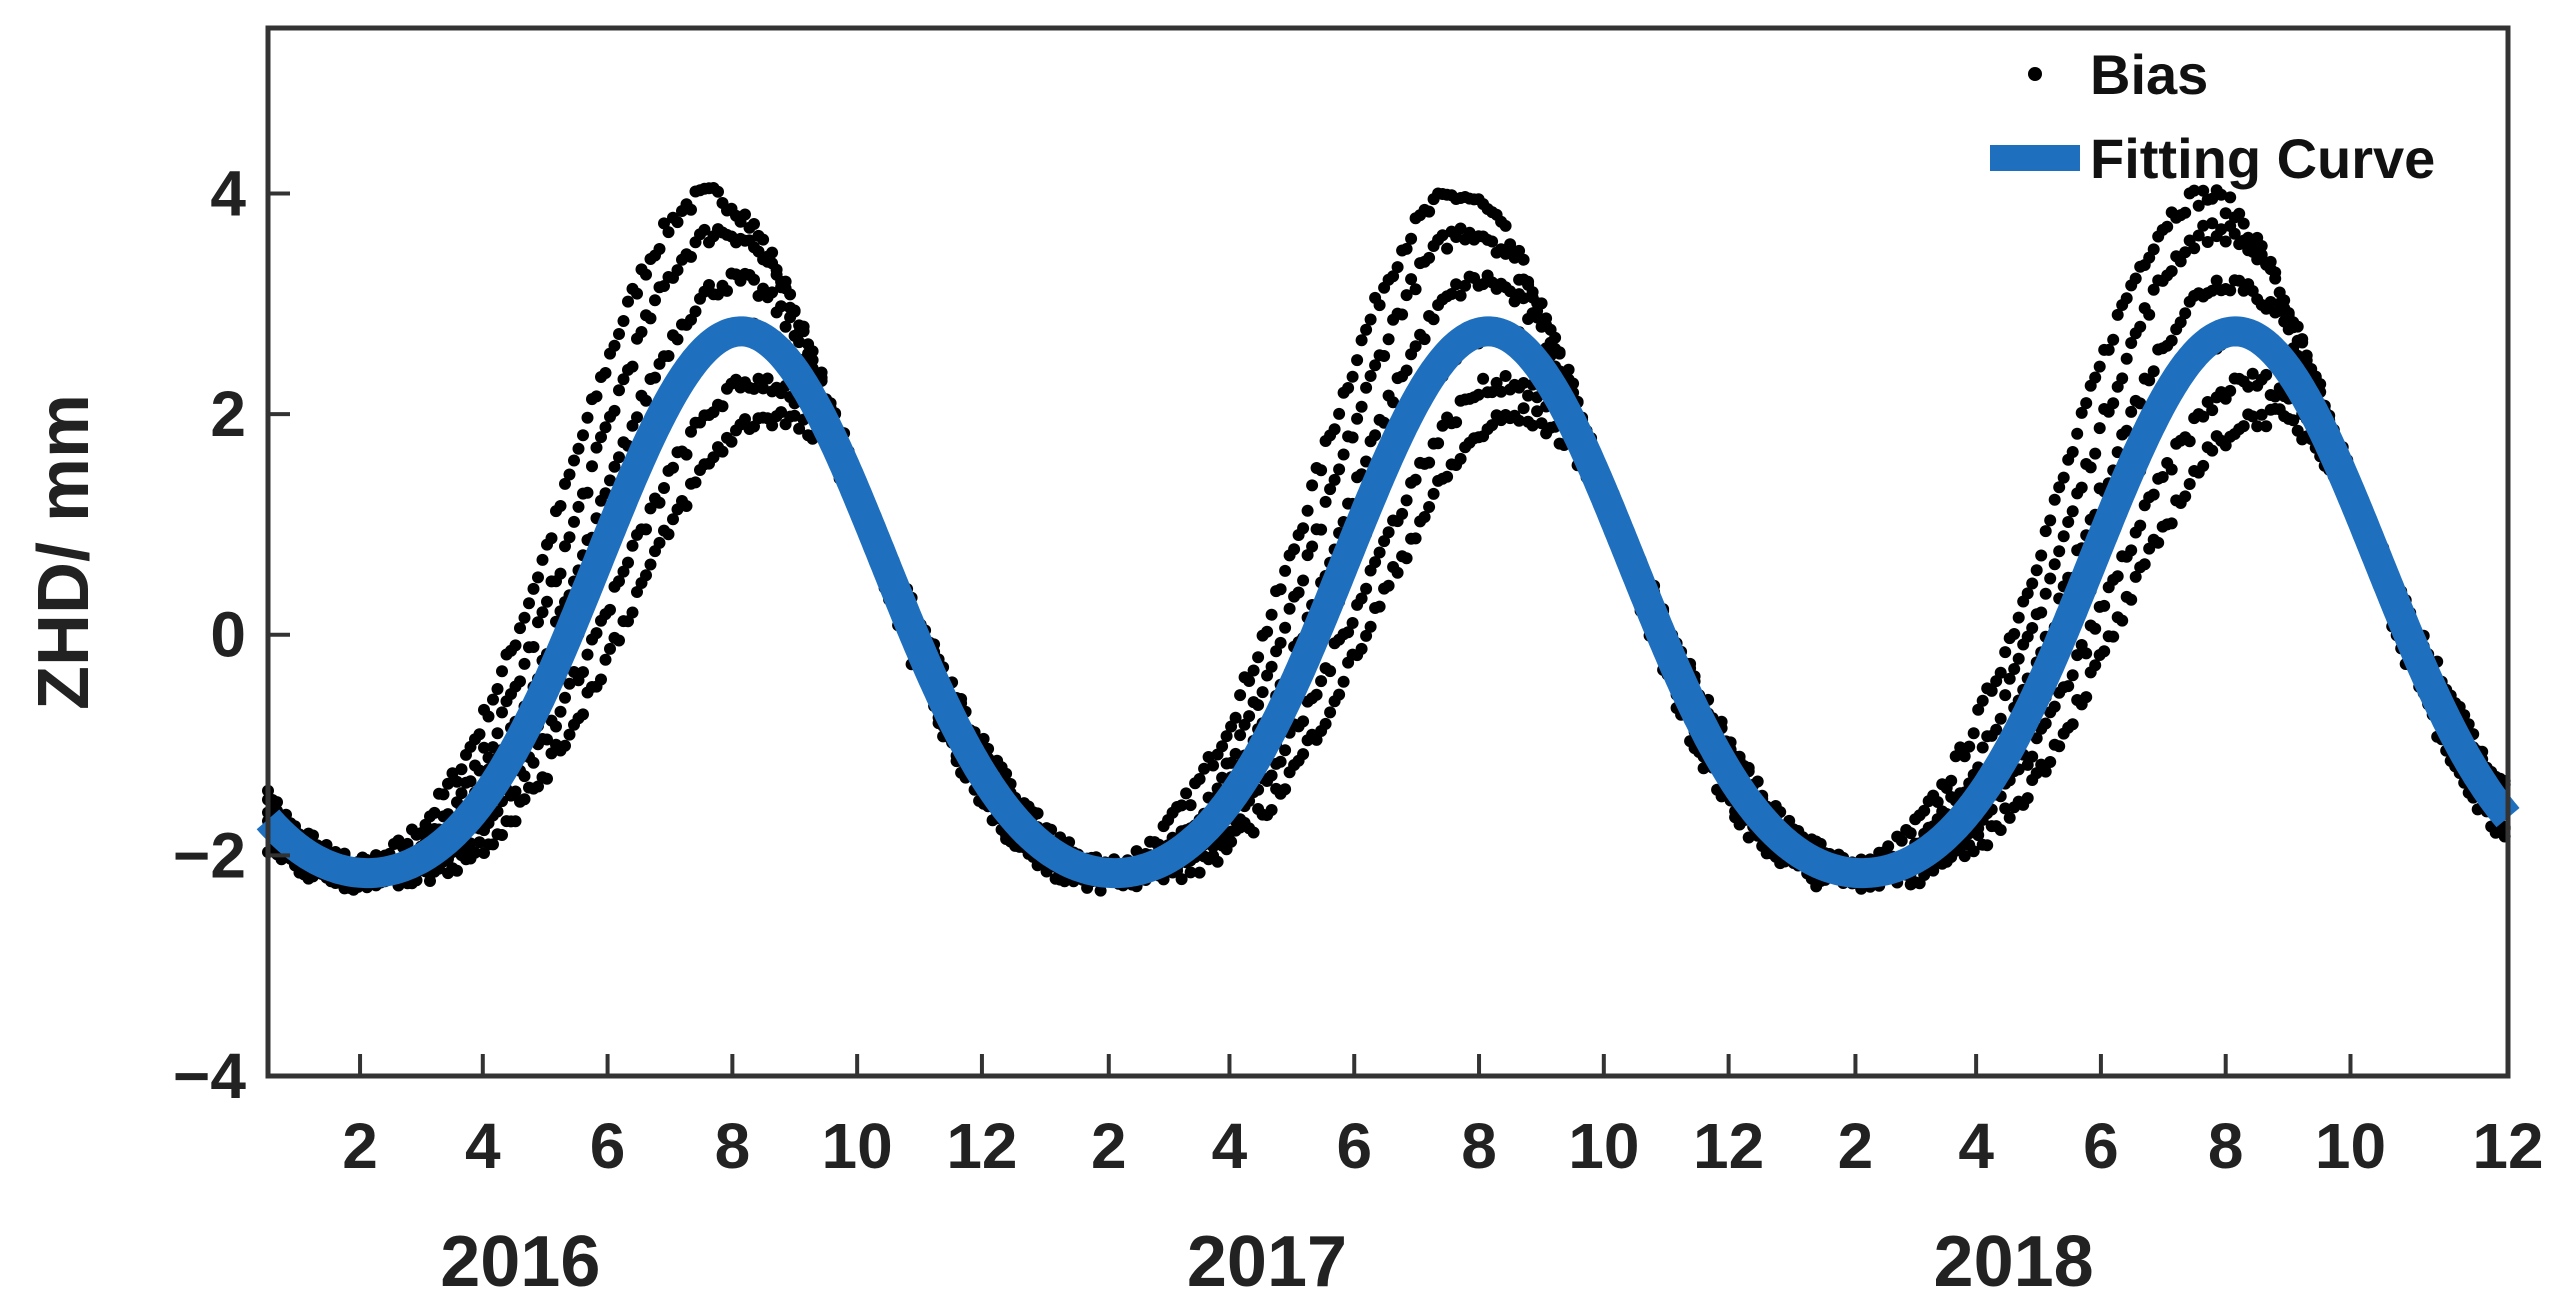  What do you see at coordinates (2014, 1262) in the screenshot?
I see `year-label: 2018` at bounding box center [2014, 1262].